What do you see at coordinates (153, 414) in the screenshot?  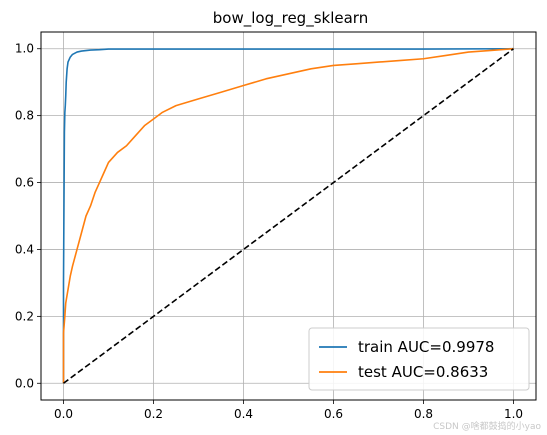 I see `x-tick-label: 0.2` at bounding box center [153, 414].